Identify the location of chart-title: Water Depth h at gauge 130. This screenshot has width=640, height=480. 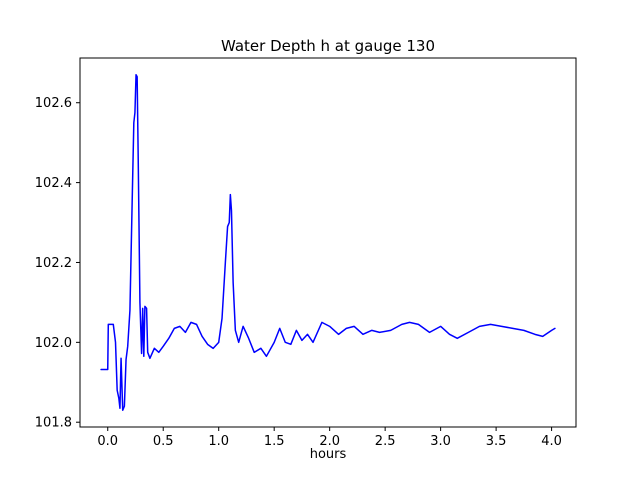
(328, 46).